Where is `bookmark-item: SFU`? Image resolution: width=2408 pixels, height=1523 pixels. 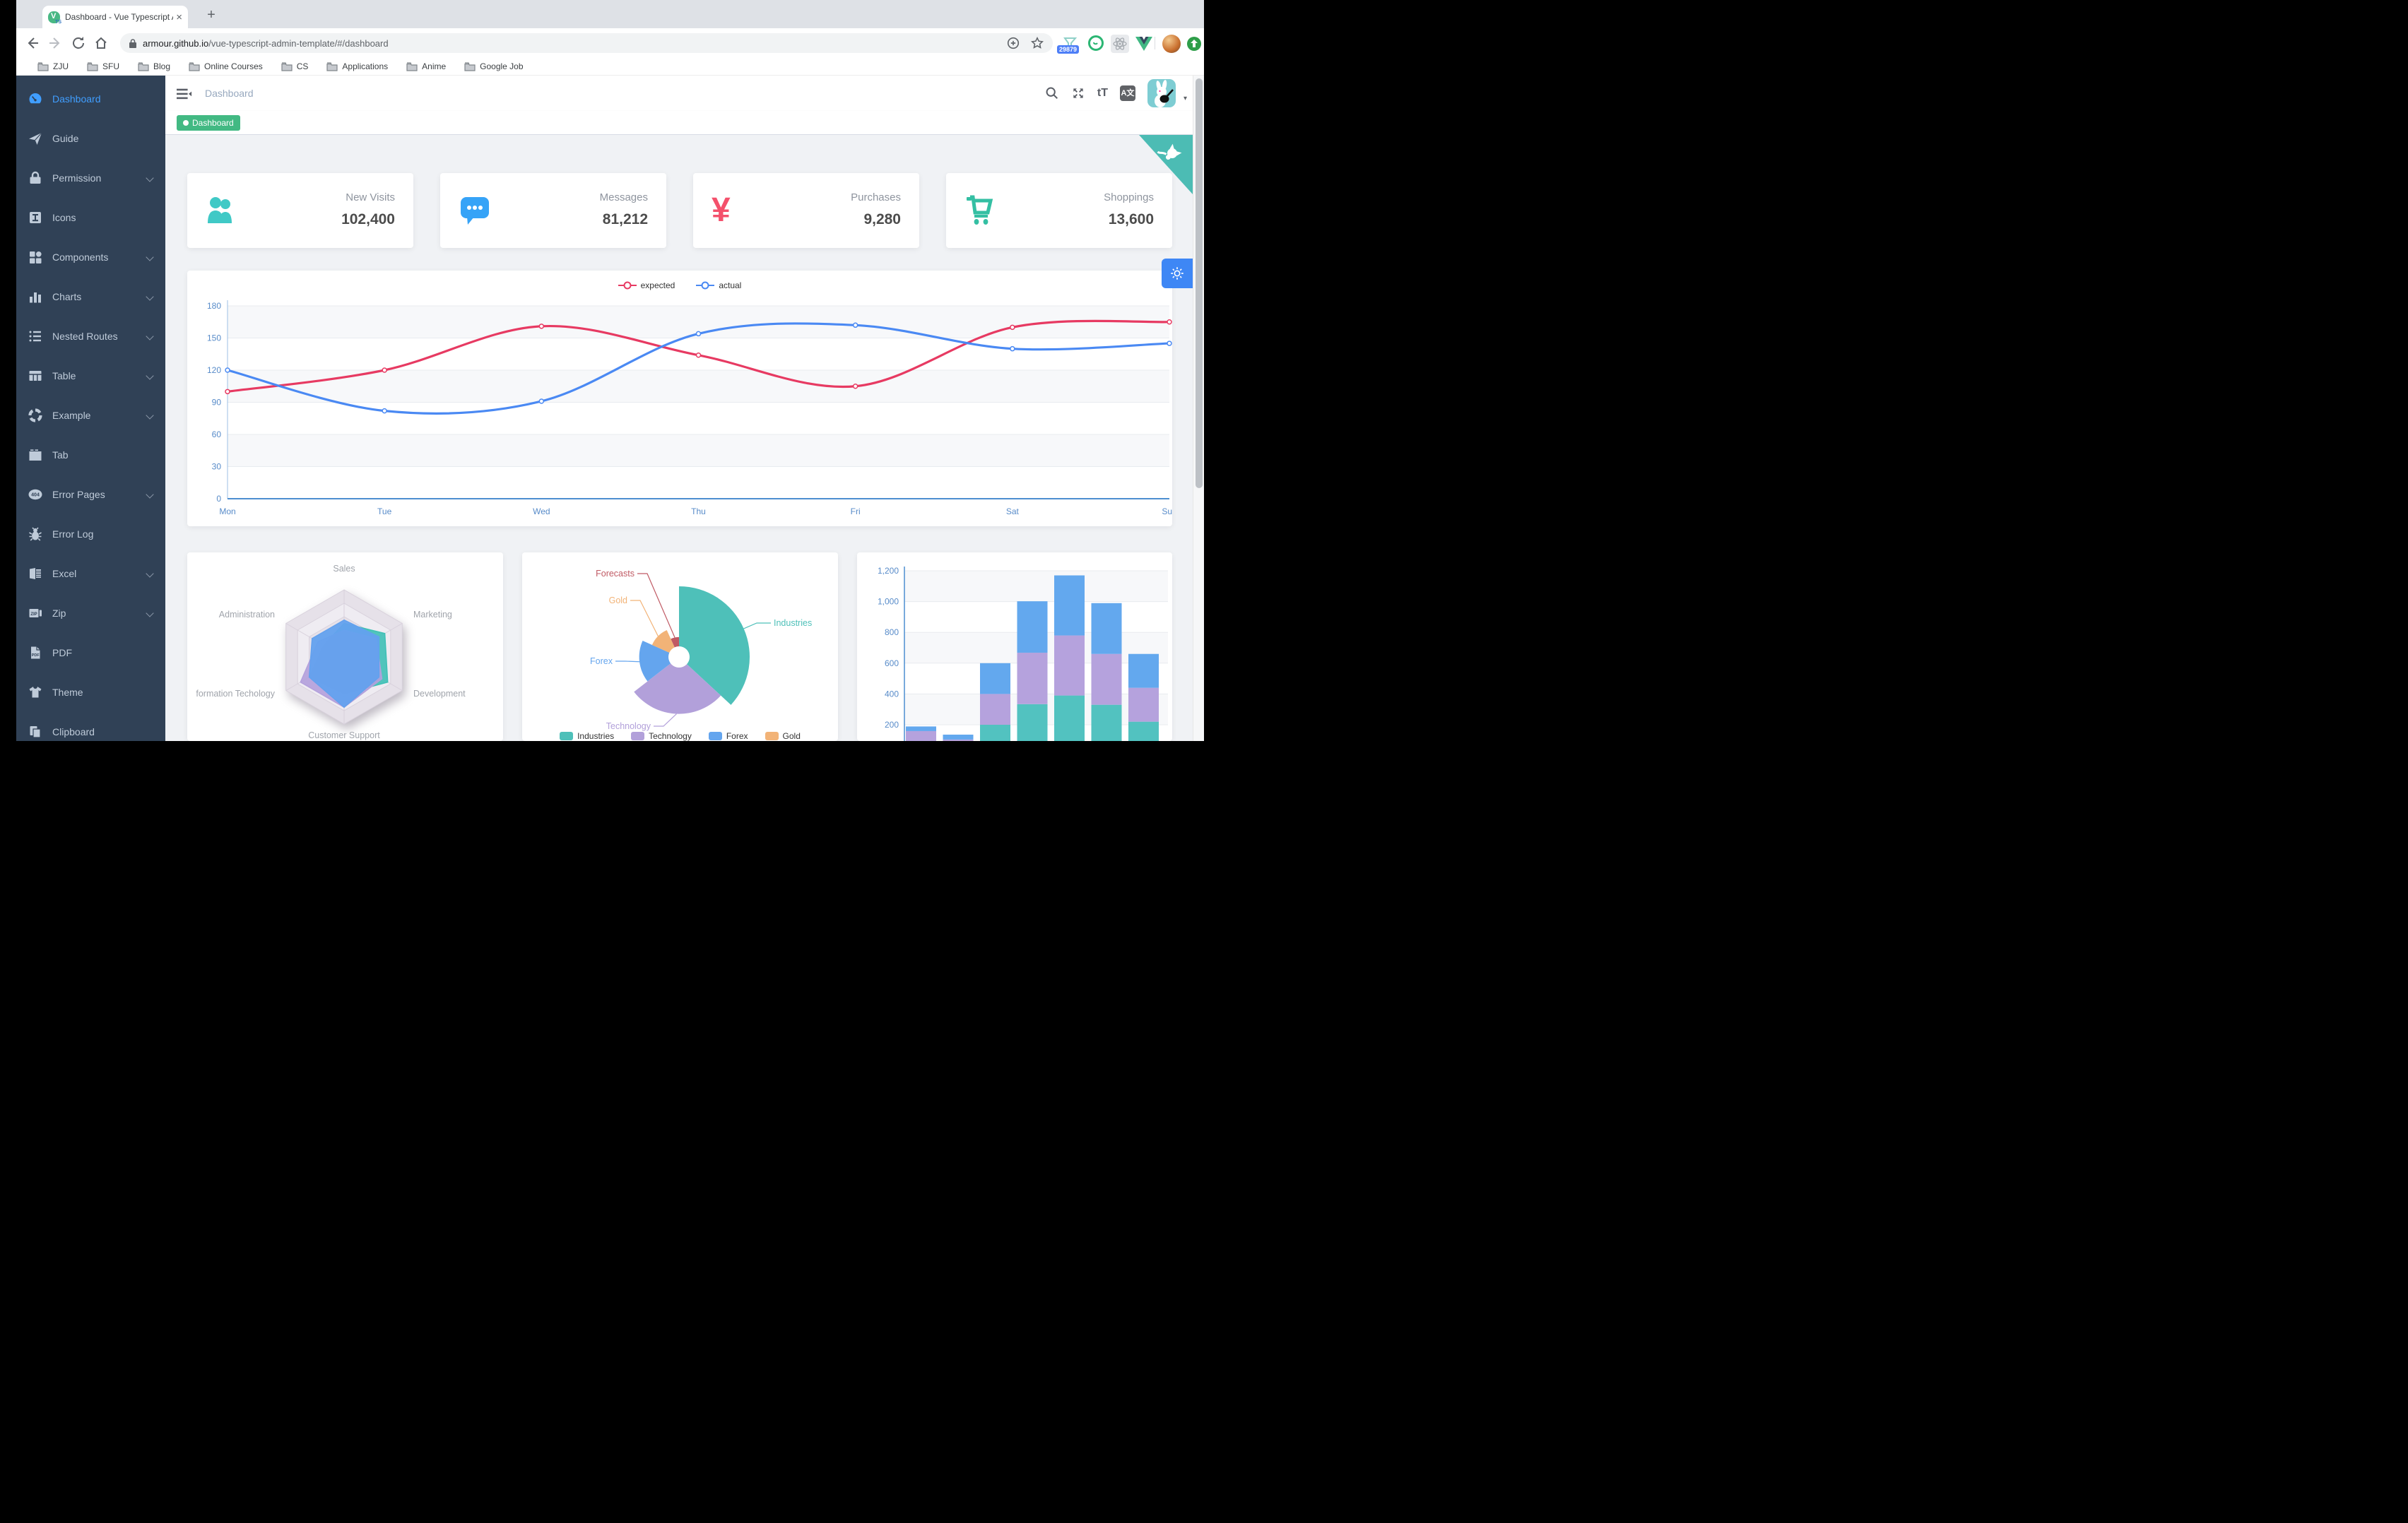 bookmark-item: SFU is located at coordinates (103, 66).